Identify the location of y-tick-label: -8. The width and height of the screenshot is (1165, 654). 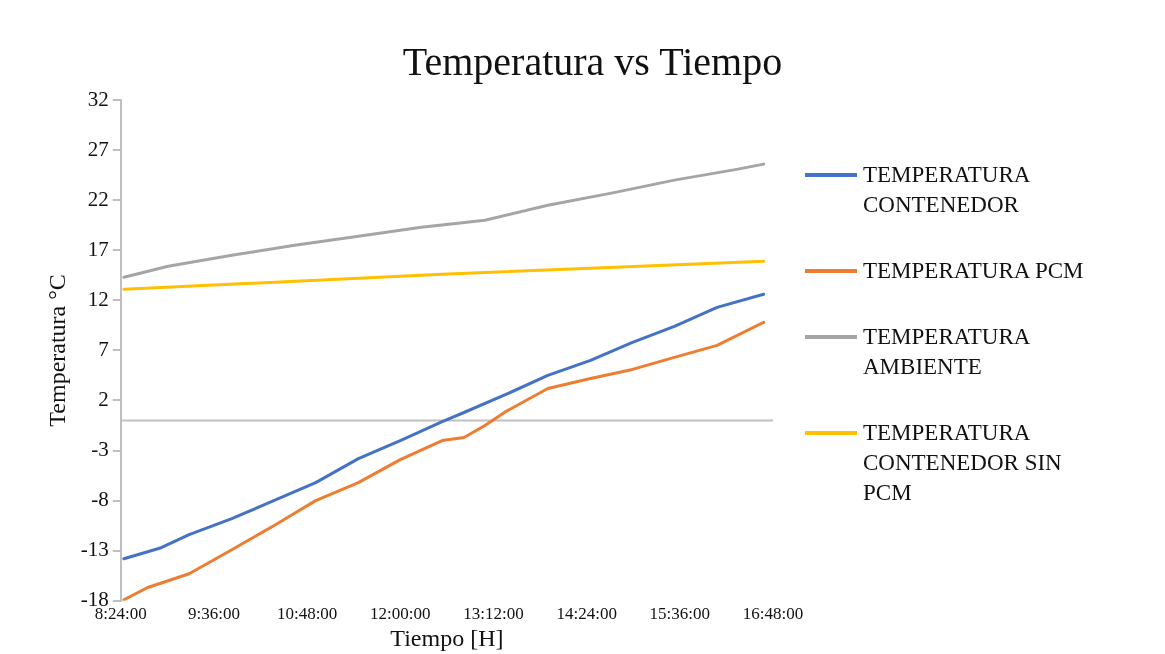
(100, 499).